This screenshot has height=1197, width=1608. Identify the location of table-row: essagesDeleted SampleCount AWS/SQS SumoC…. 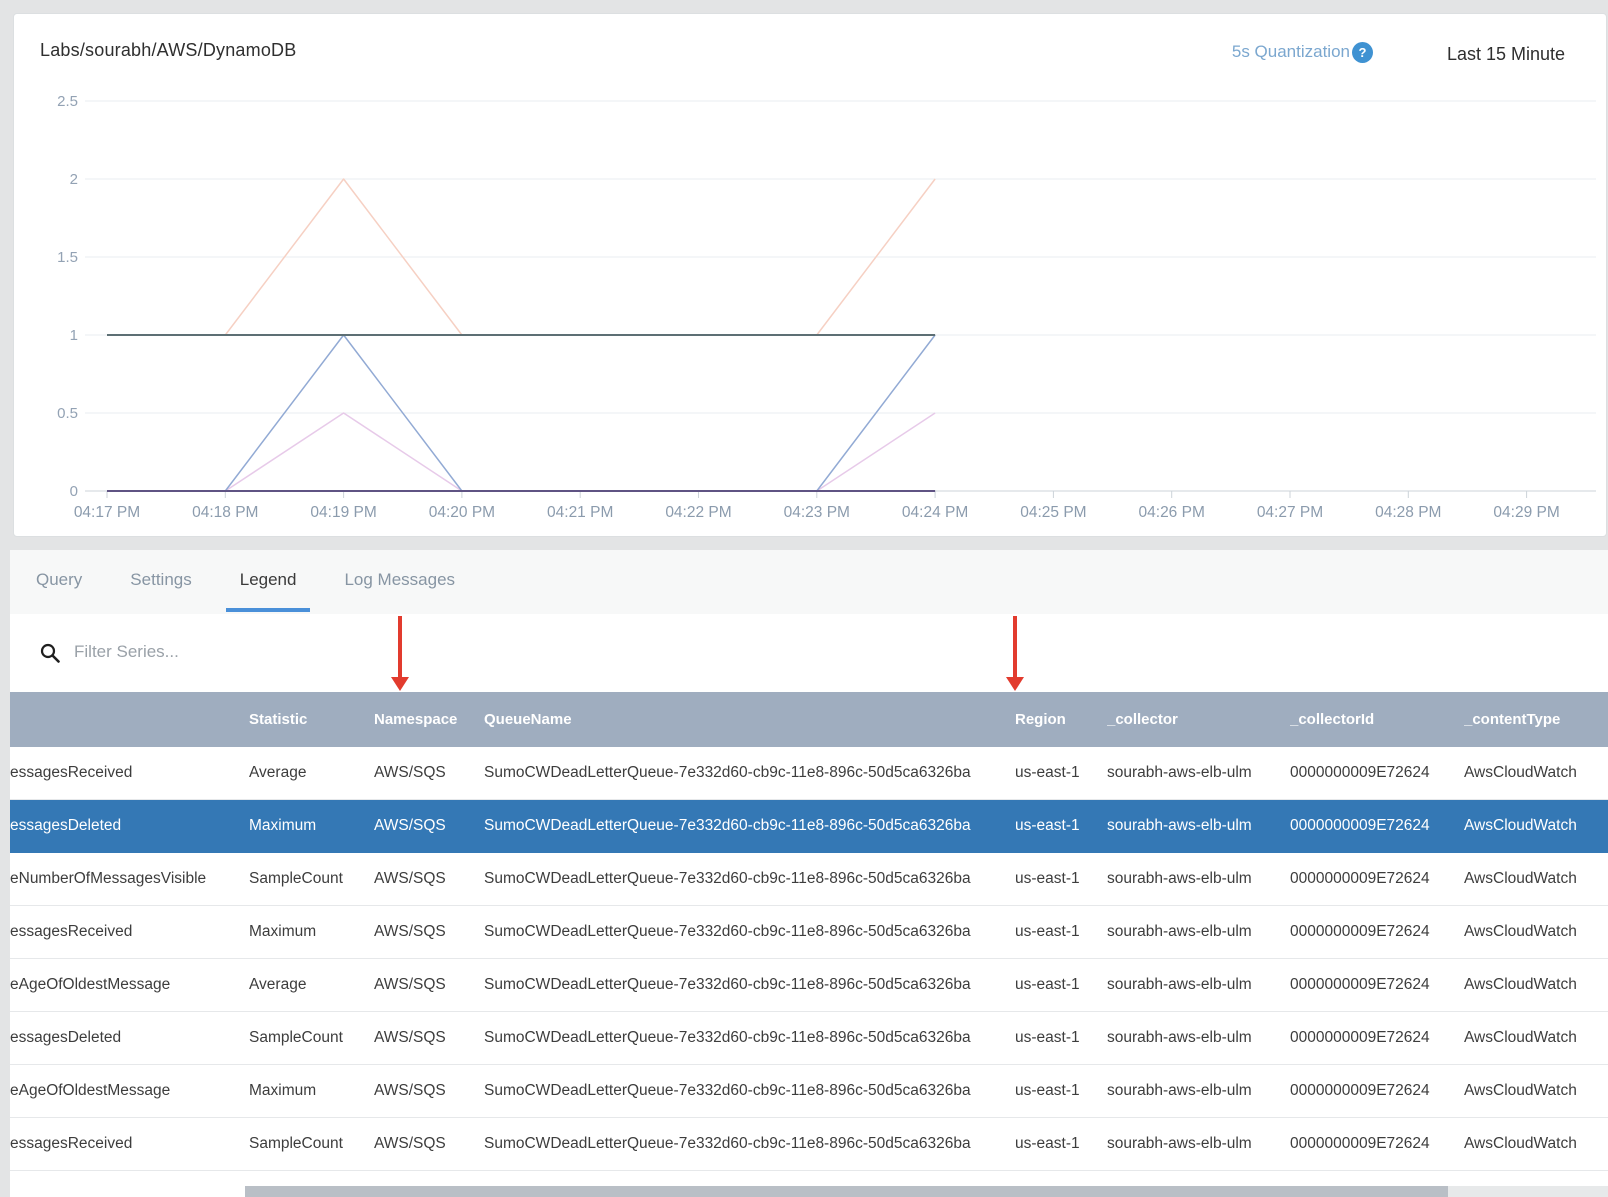
(809, 1038).